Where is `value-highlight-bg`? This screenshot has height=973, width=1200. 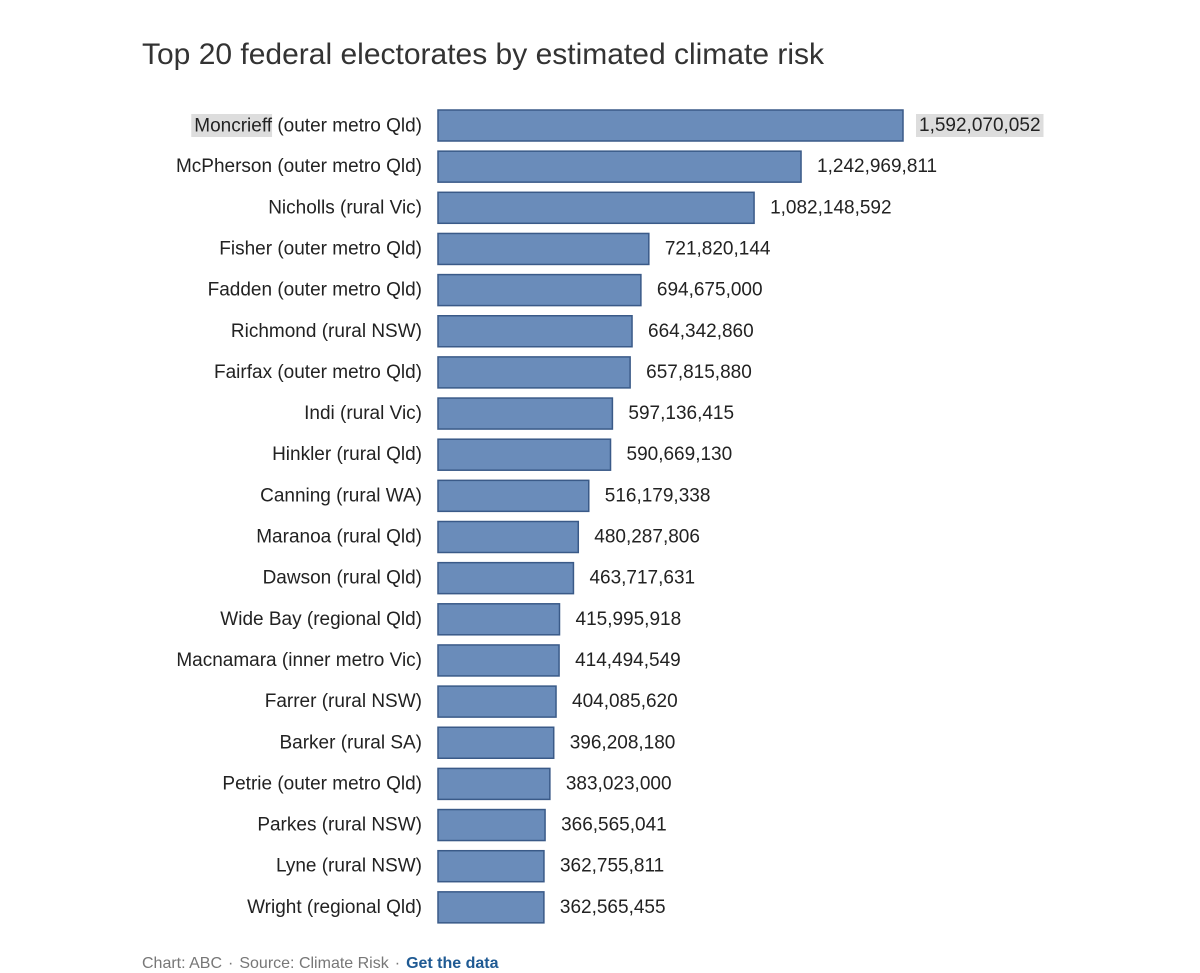 value-highlight-bg is located at coordinates (980, 125).